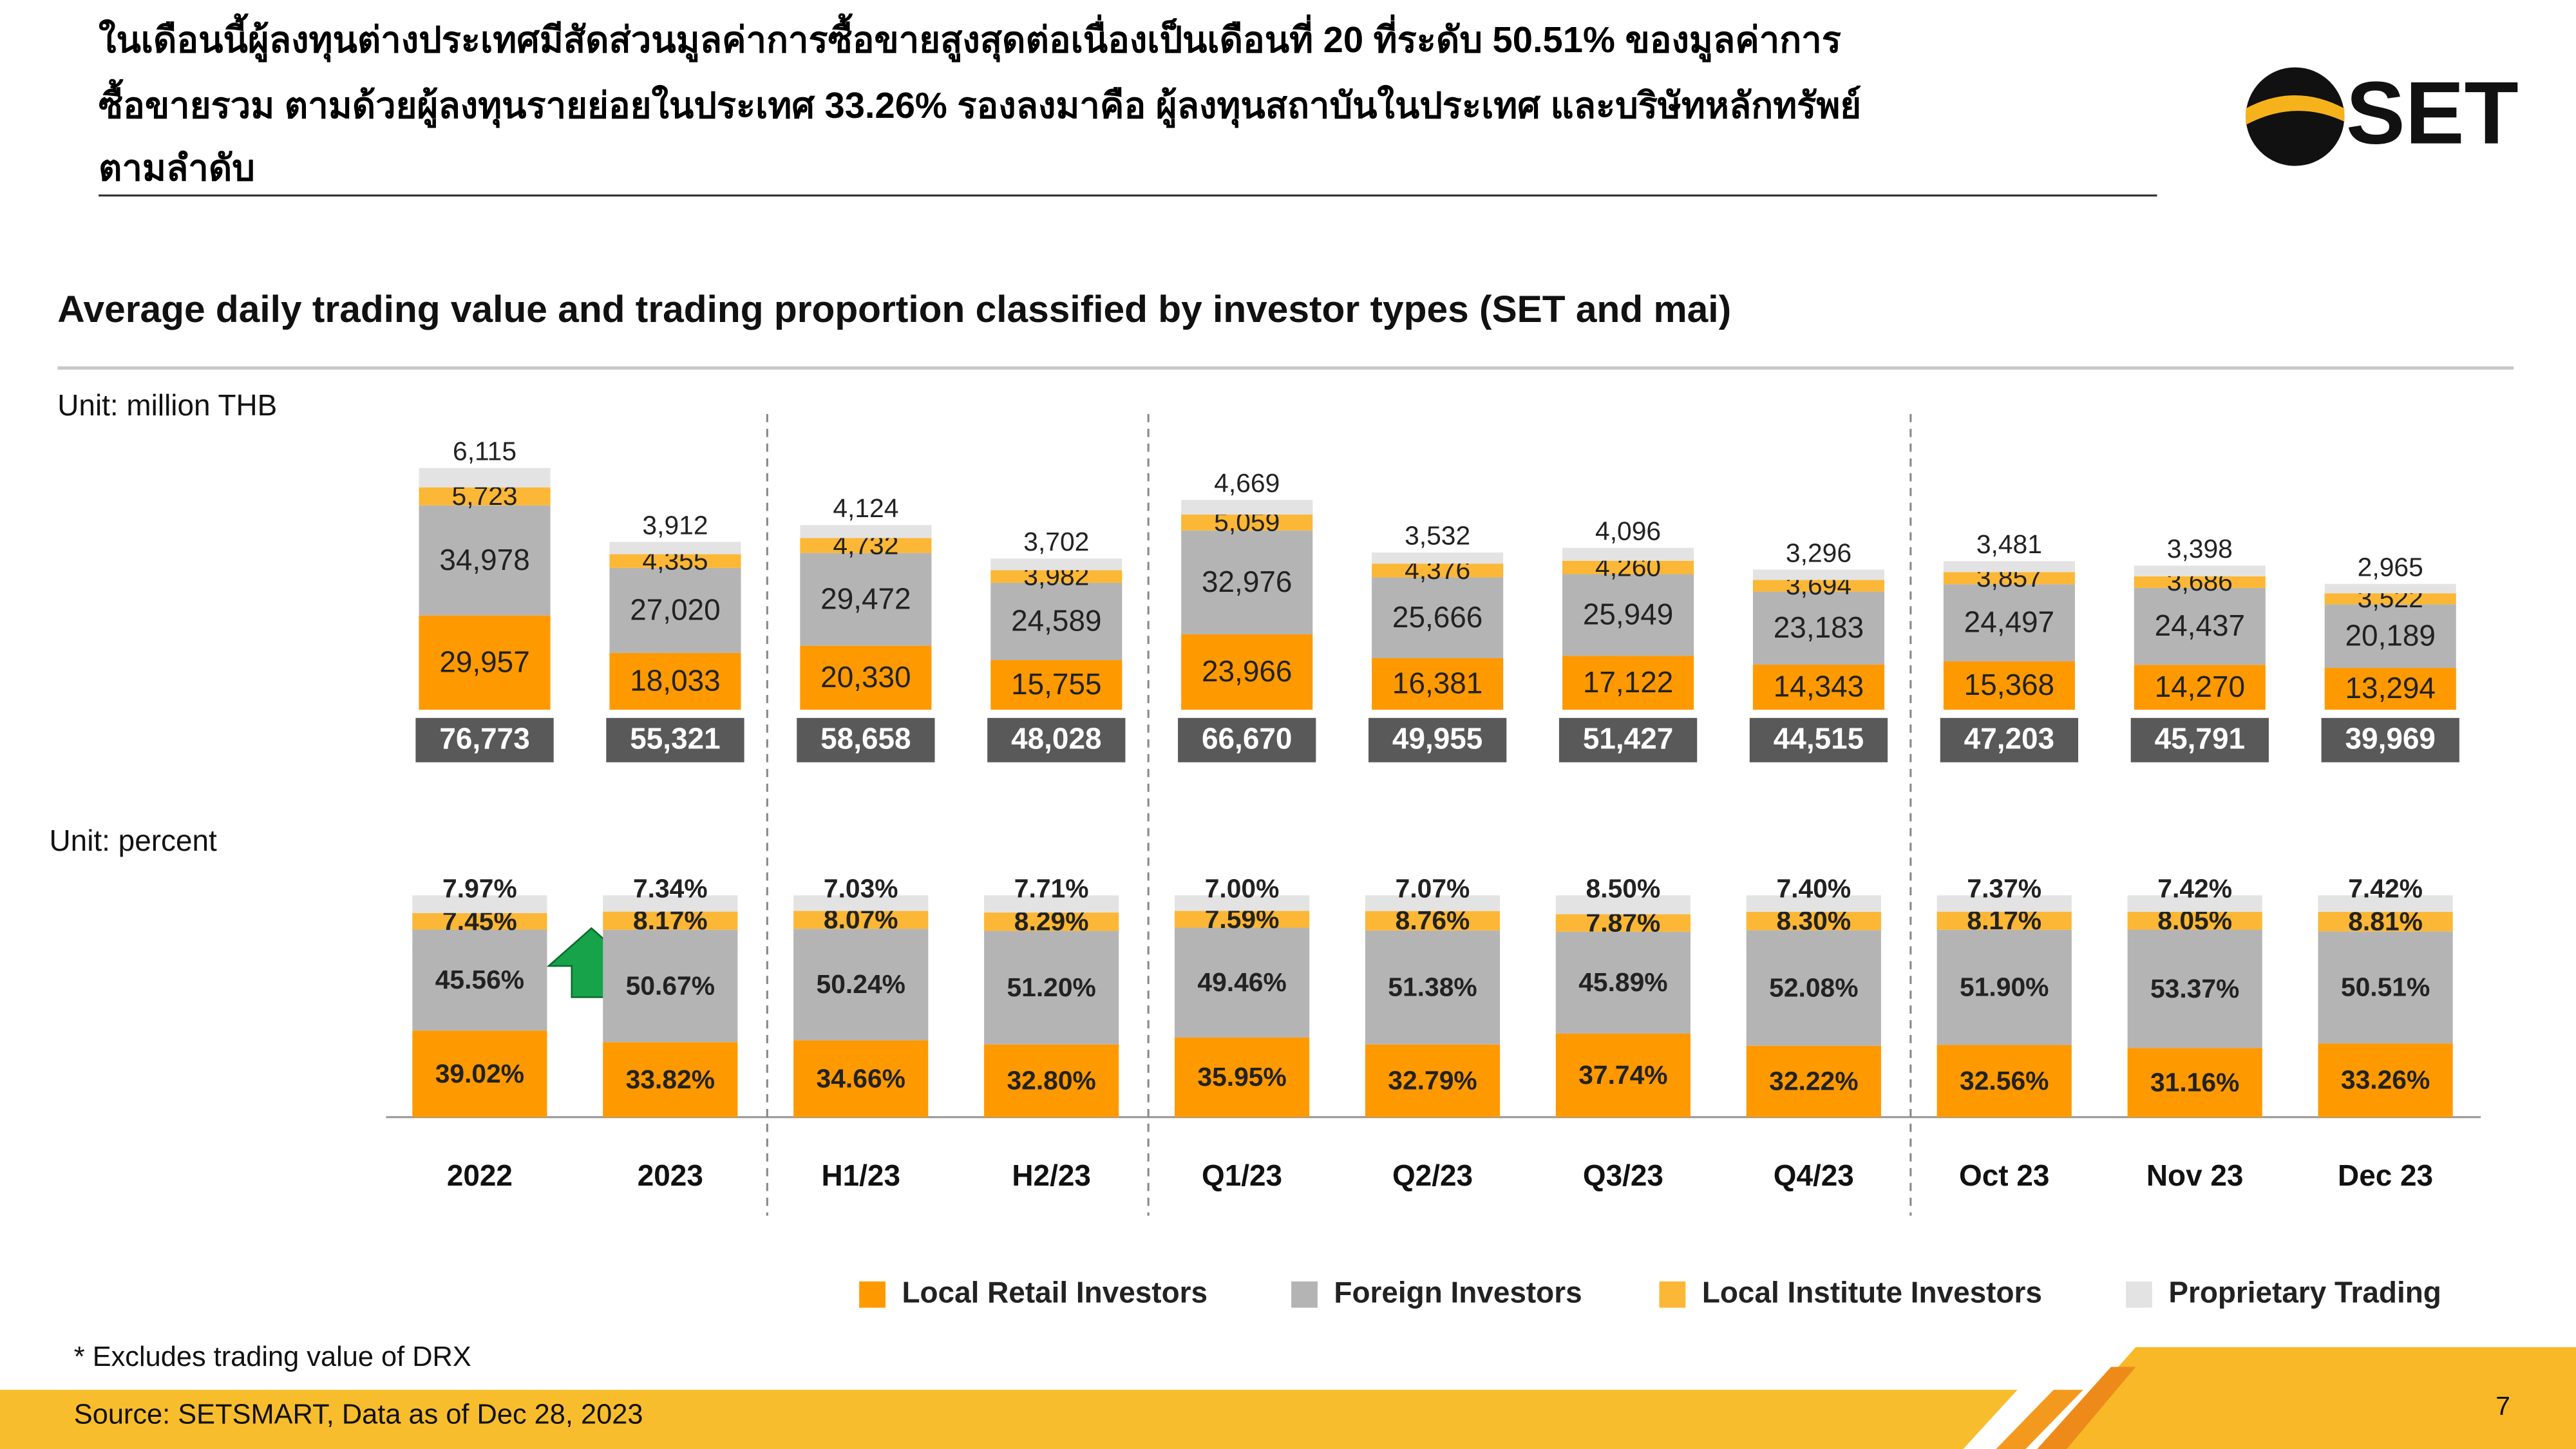 The image size is (2576, 1449). I want to click on value-label: 23,183, so click(1819, 627).